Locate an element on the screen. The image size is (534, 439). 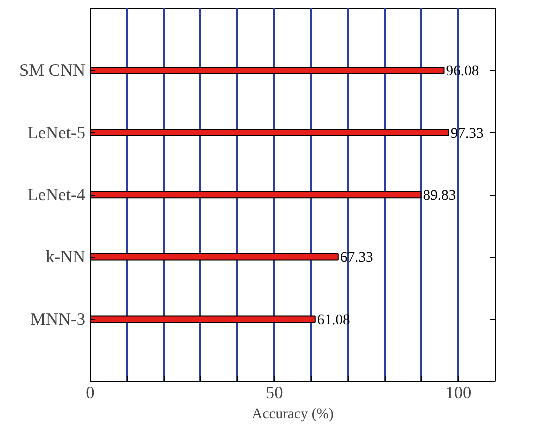
data-label: 89.83 is located at coordinates (439, 196).